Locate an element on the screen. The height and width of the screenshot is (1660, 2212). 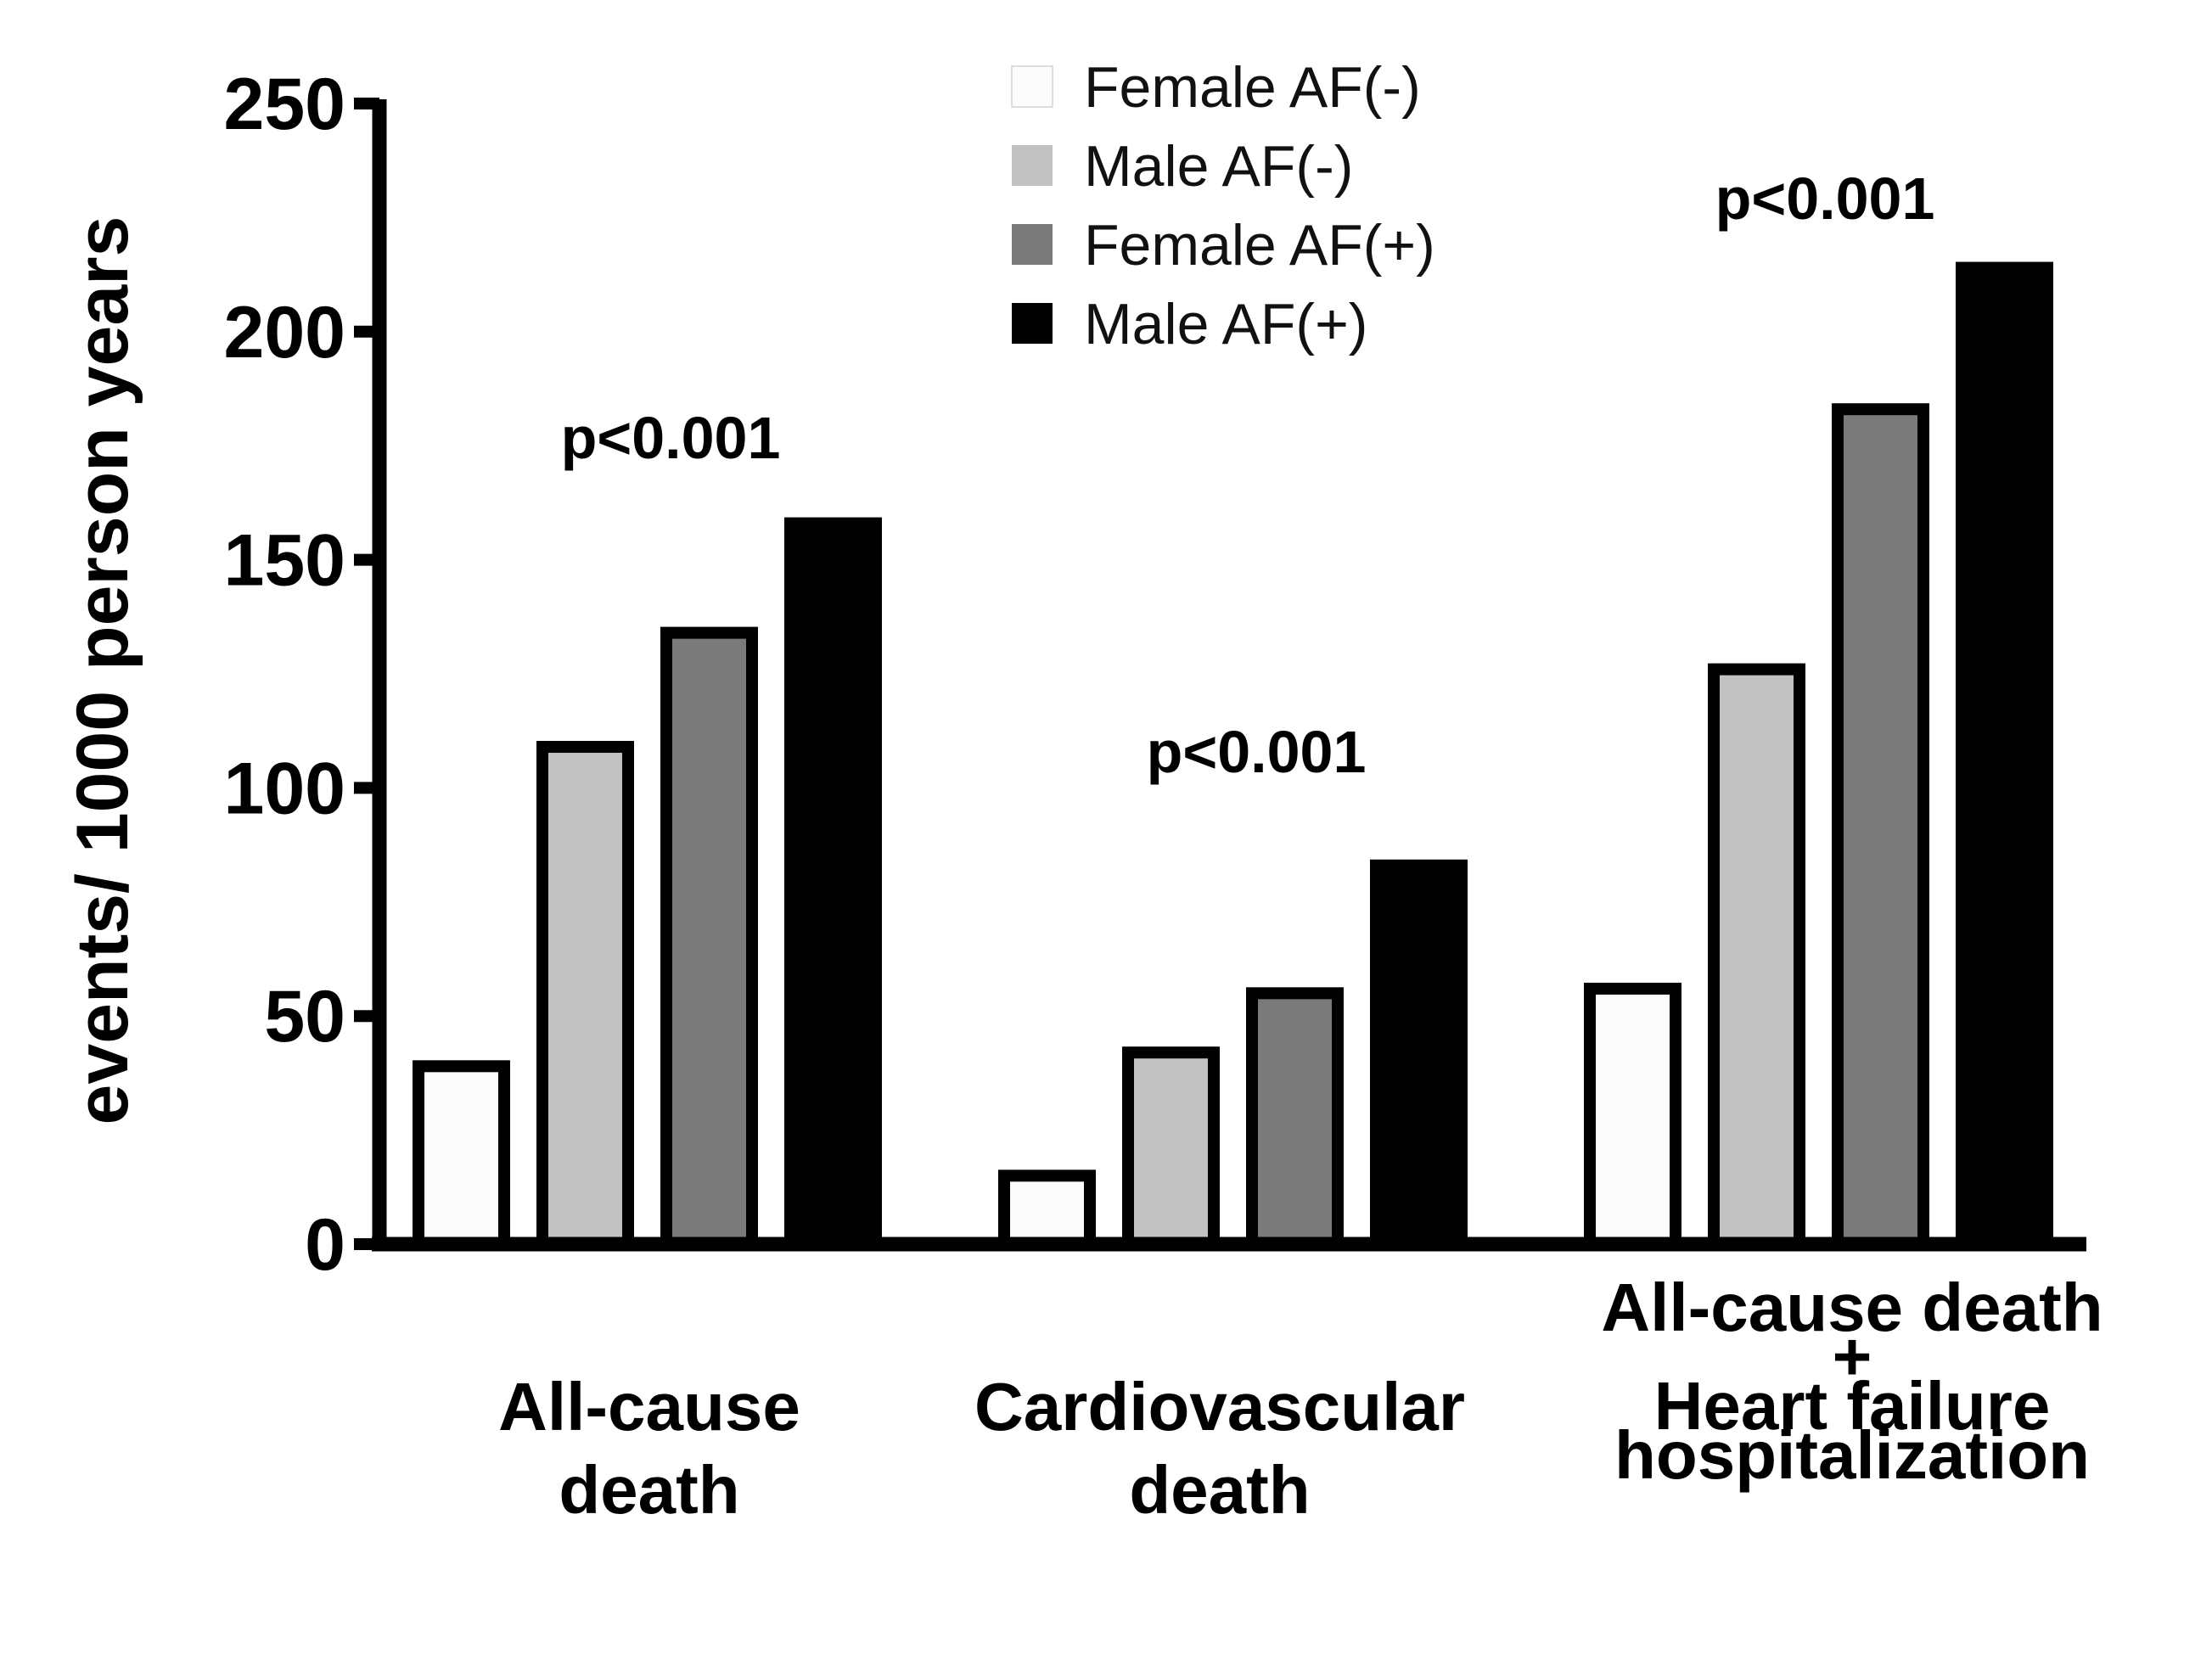
category-label-line: Cardiovascular is located at coordinates (1219, 1406).